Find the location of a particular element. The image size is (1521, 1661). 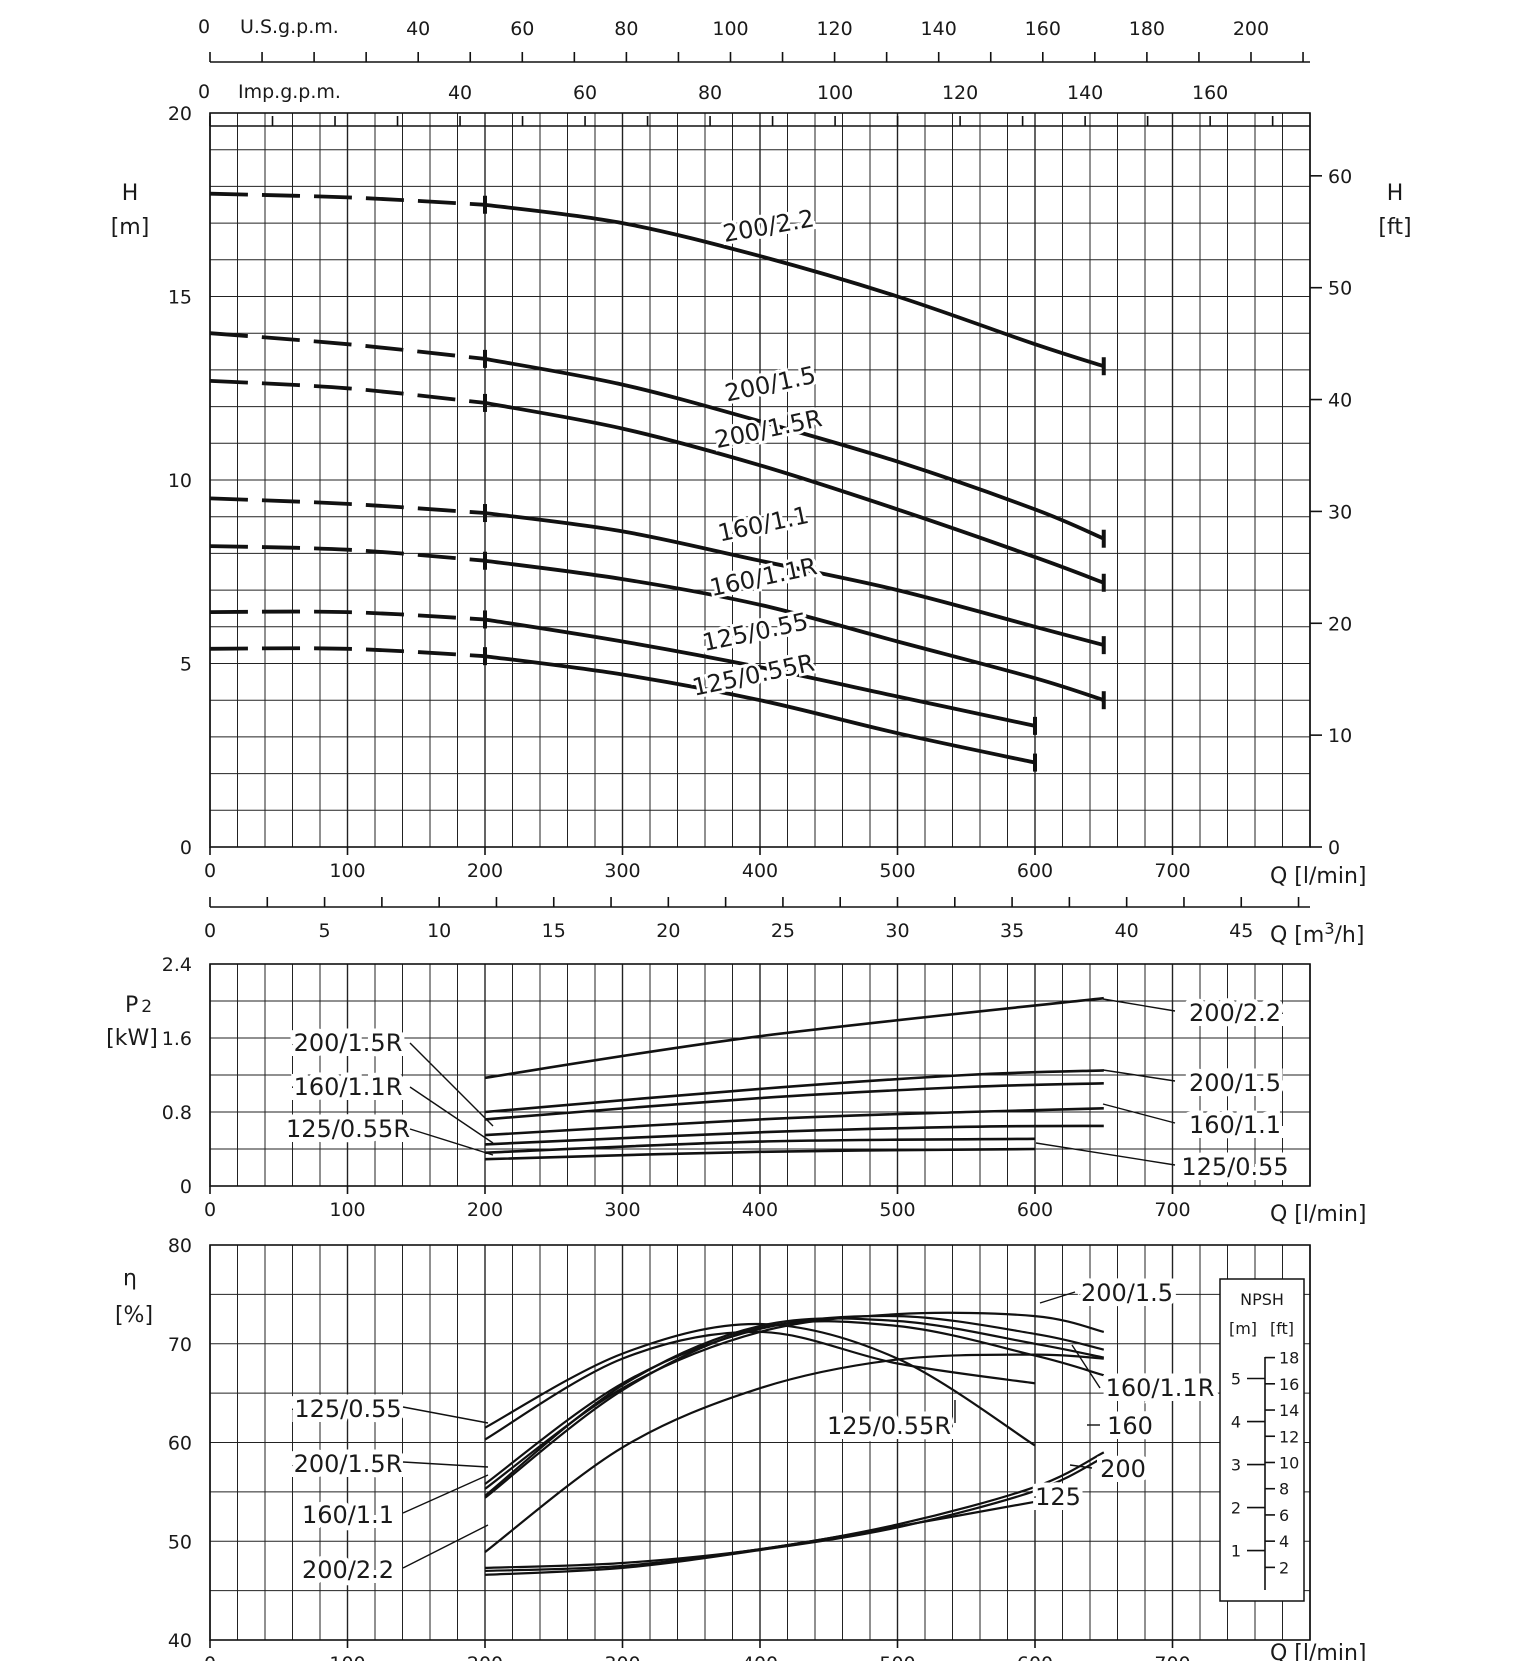

p2-symbol-main: P is located at coordinates (131, 1005).